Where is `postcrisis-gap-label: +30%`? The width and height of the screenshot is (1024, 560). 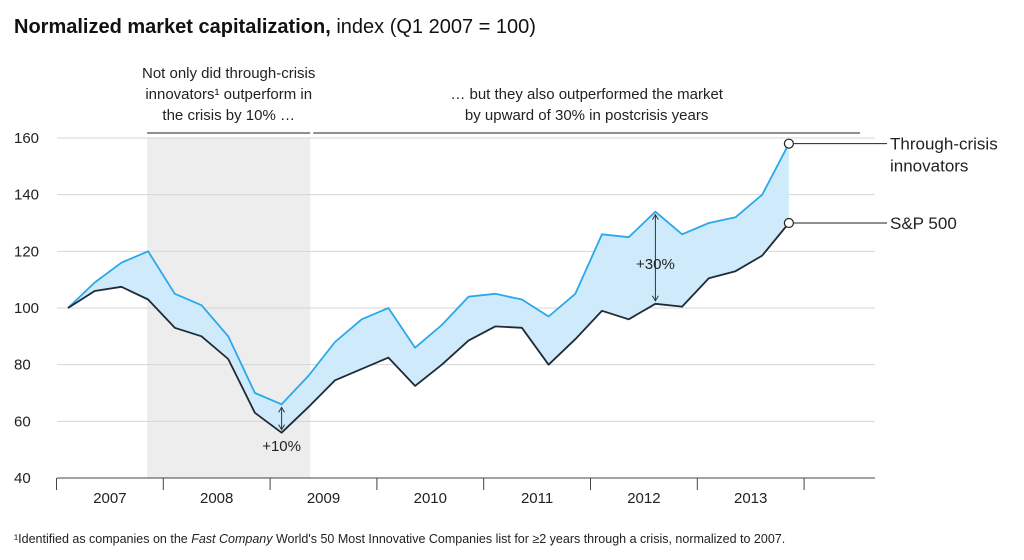 postcrisis-gap-label: +30% is located at coordinates (655, 264).